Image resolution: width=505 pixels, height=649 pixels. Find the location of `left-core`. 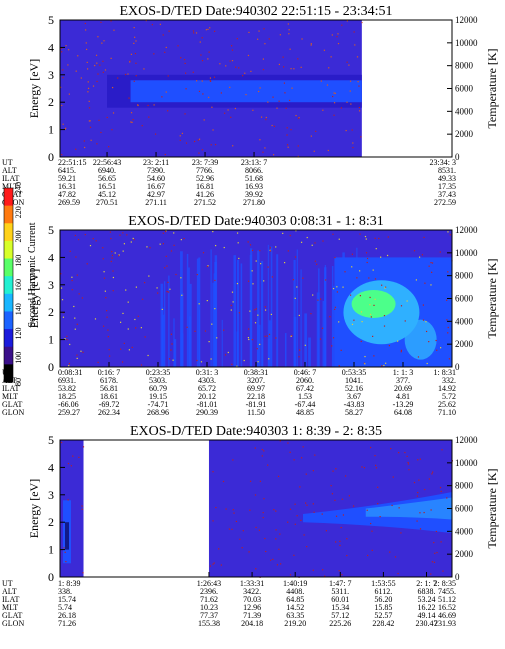

left-core is located at coordinates (67, 536).